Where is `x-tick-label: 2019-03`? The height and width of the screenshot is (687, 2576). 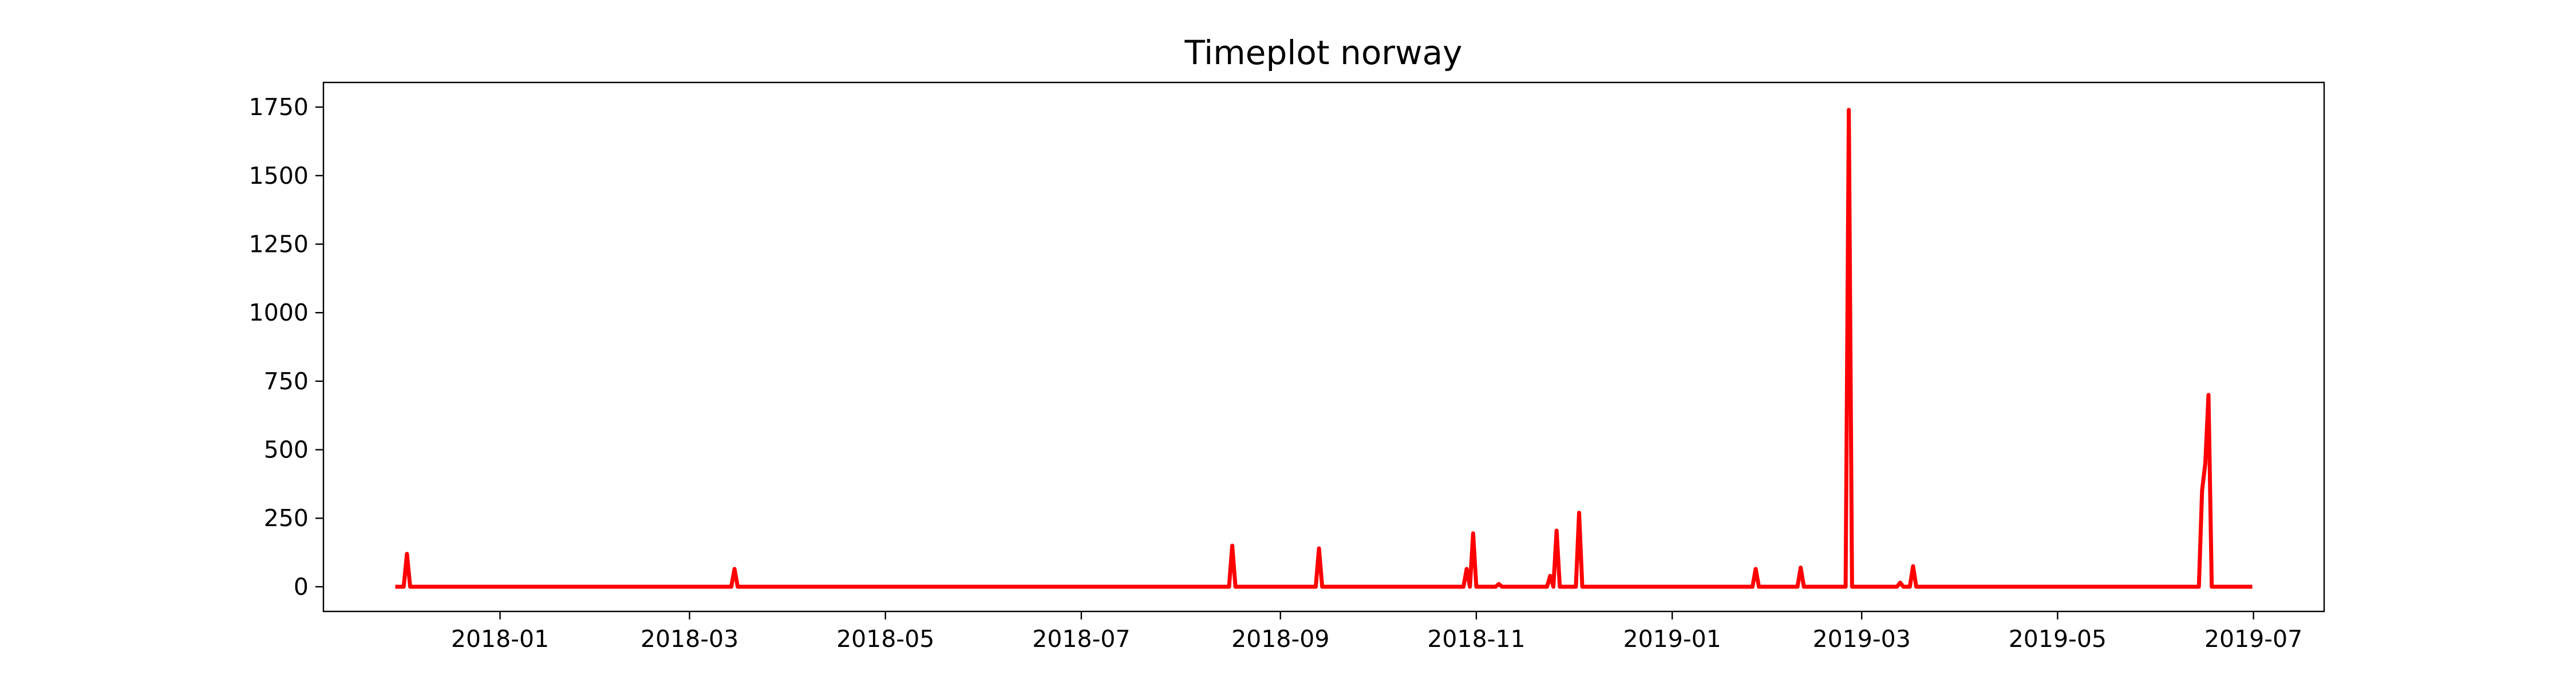 x-tick-label: 2019-03 is located at coordinates (1862, 639).